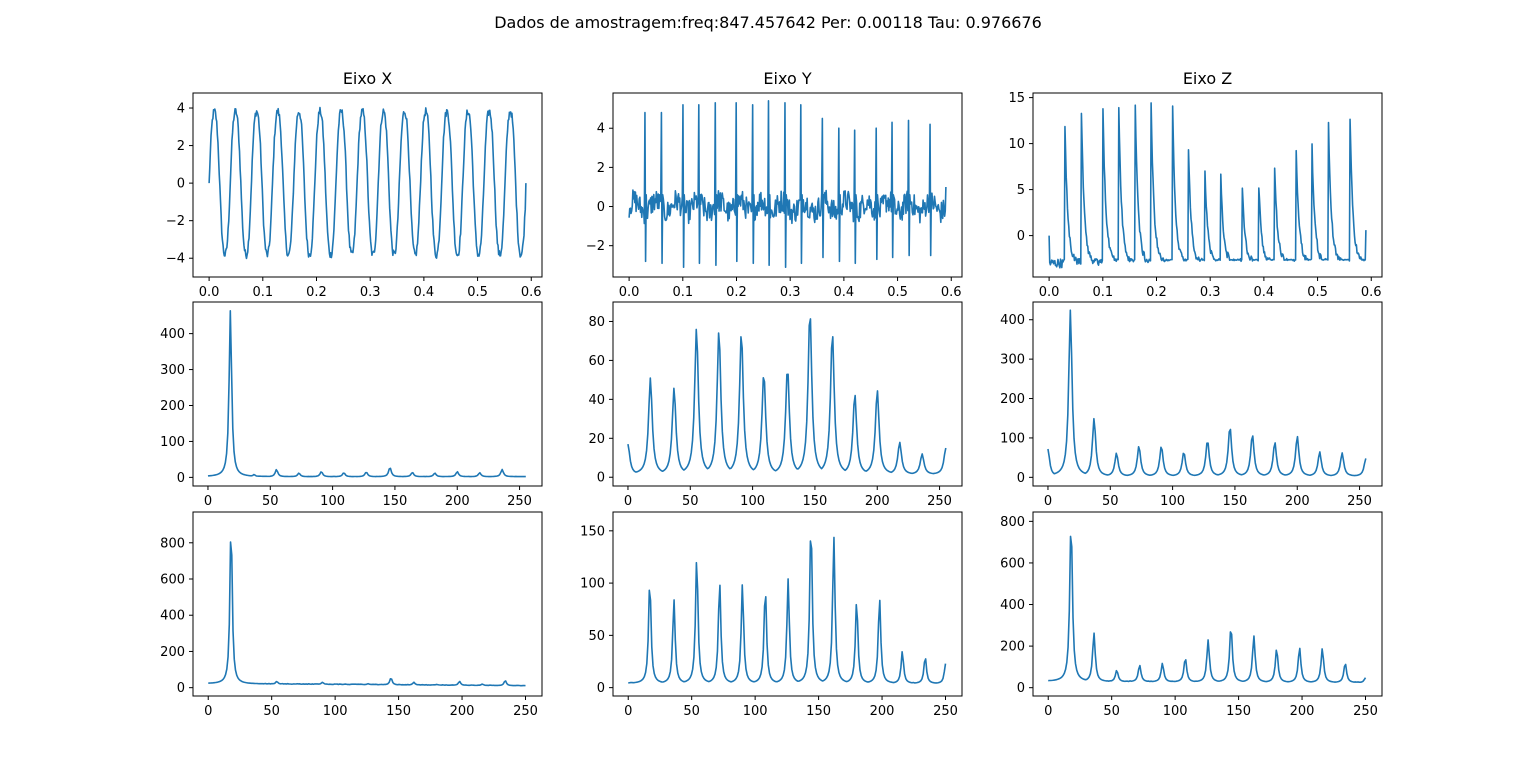 The image size is (1536, 771). Describe the element at coordinates (592, 531) in the screenshot. I see `y-tick-label: 150` at that location.